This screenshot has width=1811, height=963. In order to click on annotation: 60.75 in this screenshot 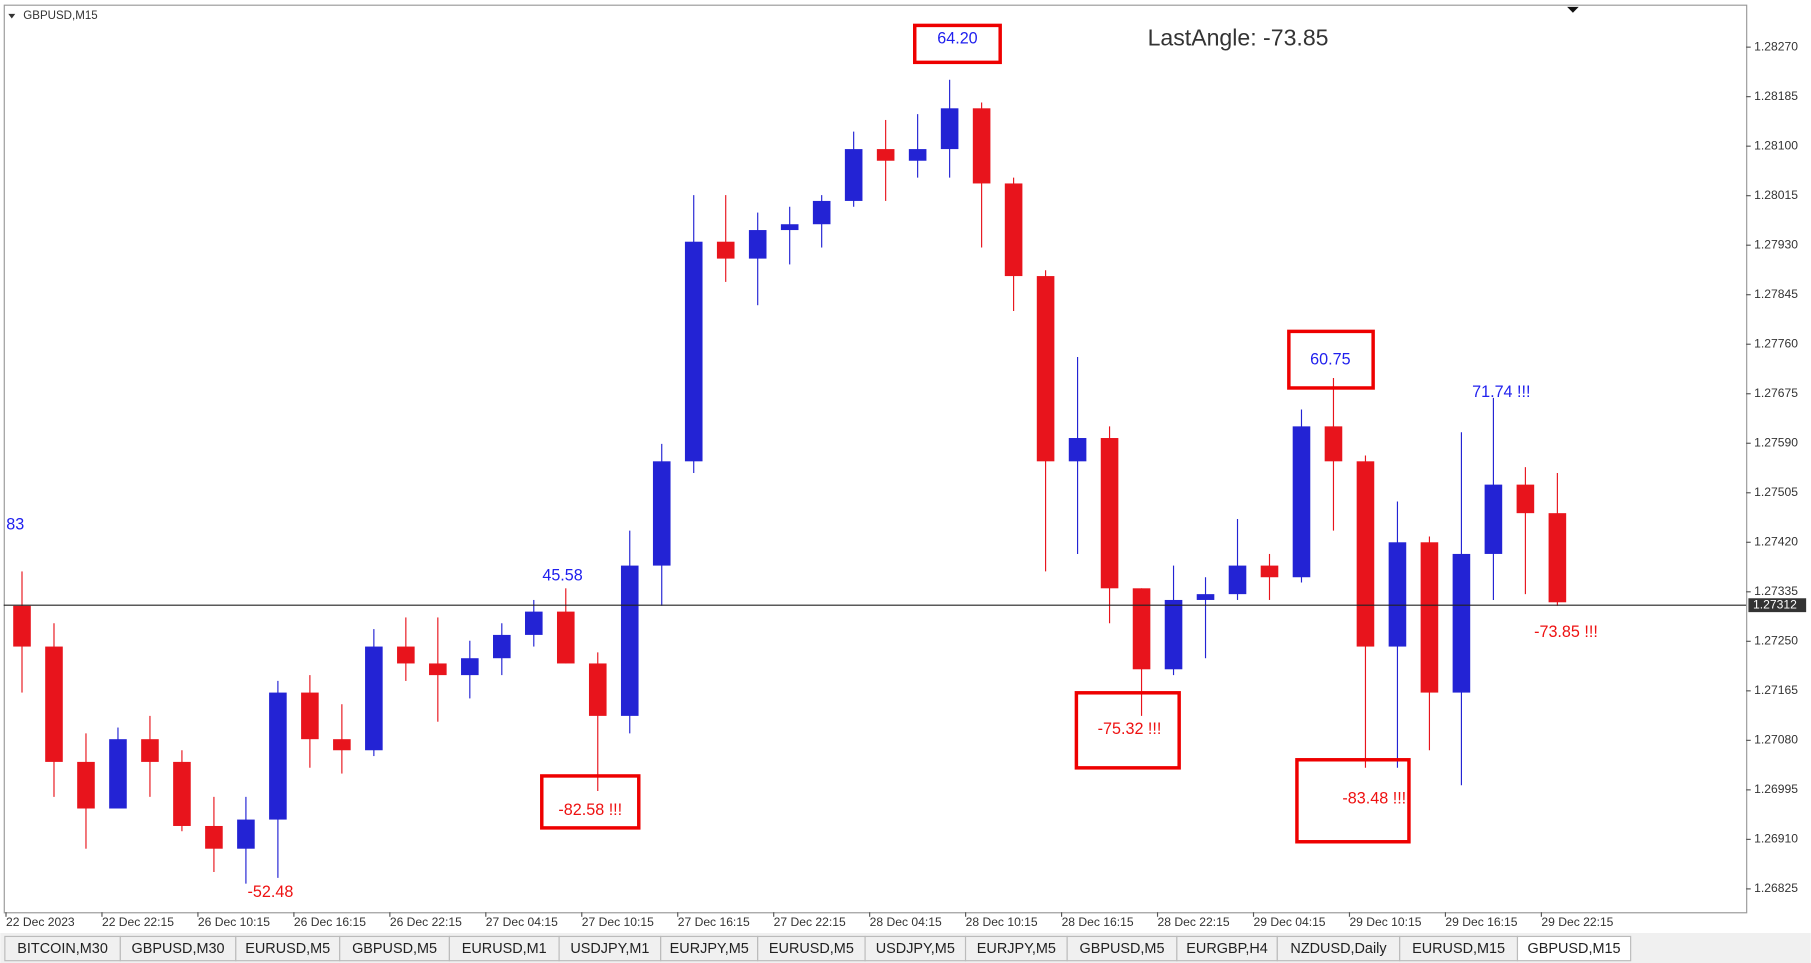, I will do `click(1330, 360)`.